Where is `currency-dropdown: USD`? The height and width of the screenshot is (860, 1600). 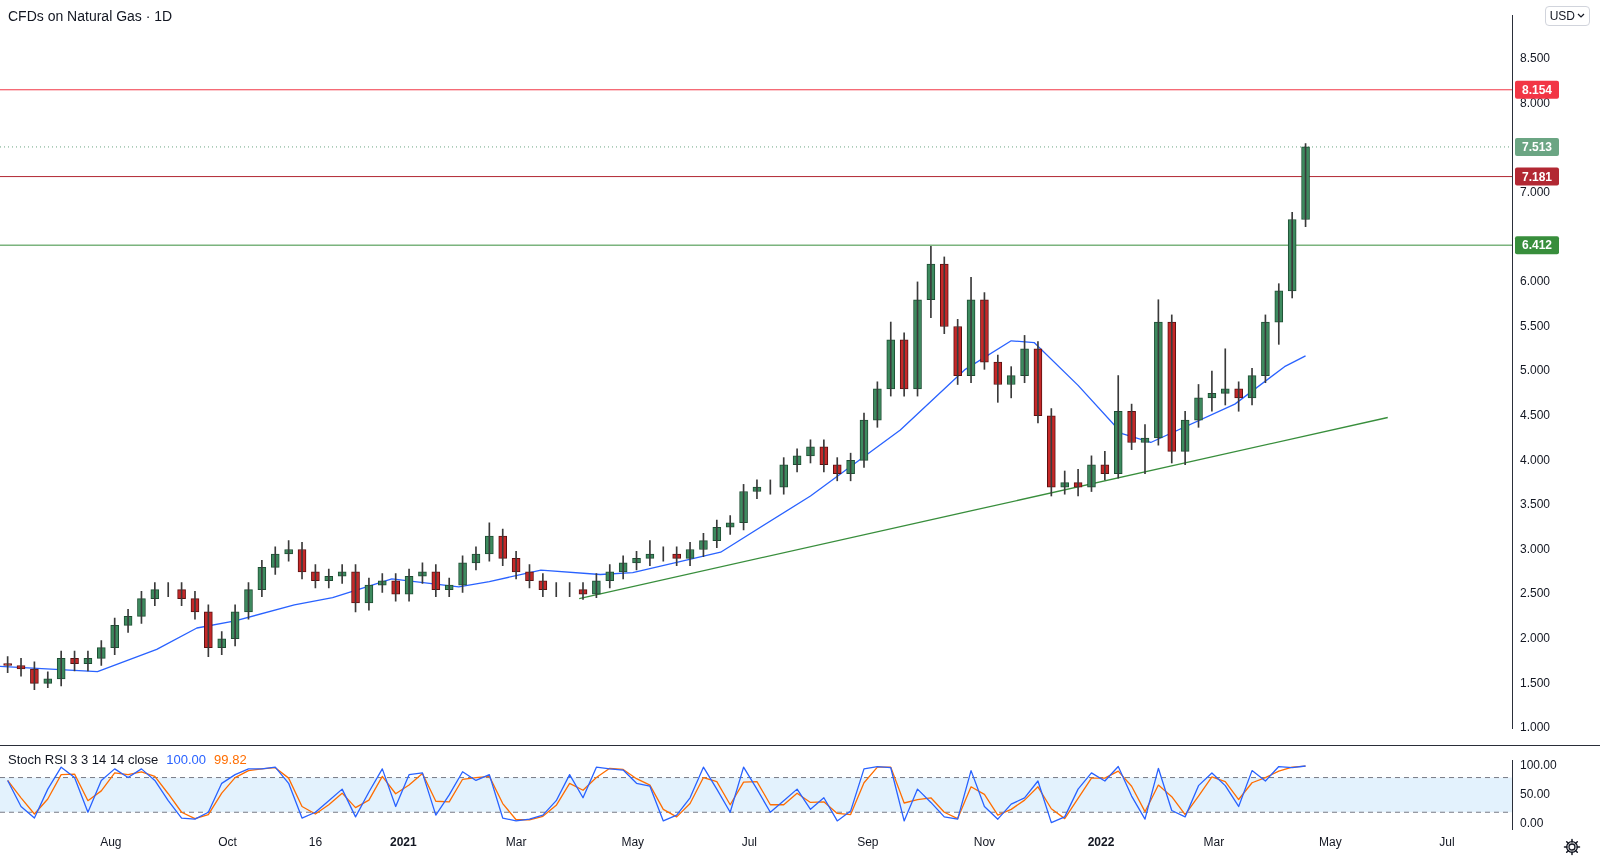
currency-dropdown: USD is located at coordinates (1567, 16).